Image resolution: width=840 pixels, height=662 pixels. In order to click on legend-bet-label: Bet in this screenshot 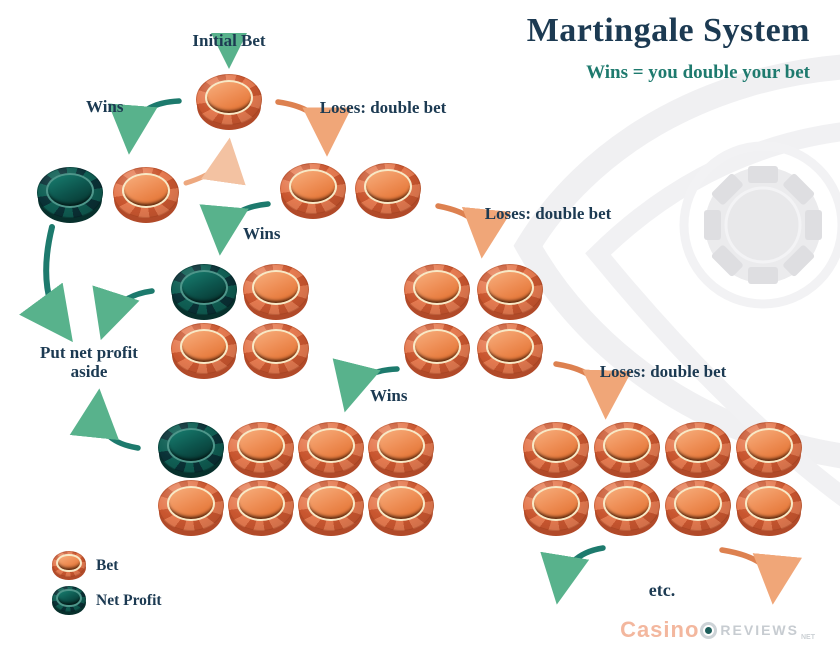, I will do `click(107, 565)`.